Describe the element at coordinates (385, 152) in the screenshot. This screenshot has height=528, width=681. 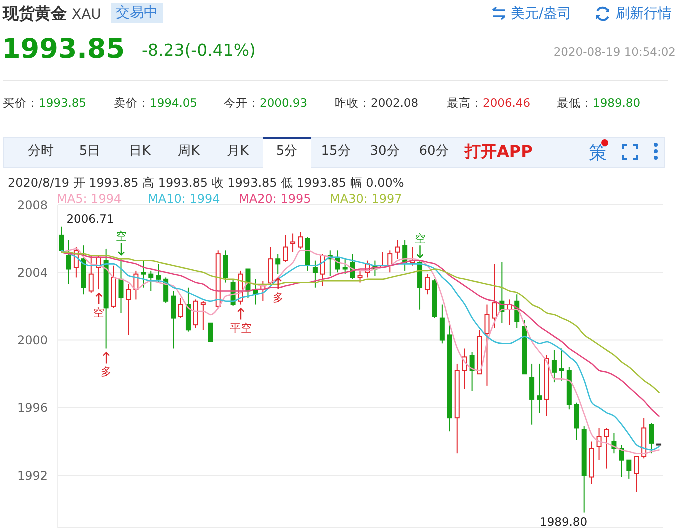
I see `text: 30分` at that location.